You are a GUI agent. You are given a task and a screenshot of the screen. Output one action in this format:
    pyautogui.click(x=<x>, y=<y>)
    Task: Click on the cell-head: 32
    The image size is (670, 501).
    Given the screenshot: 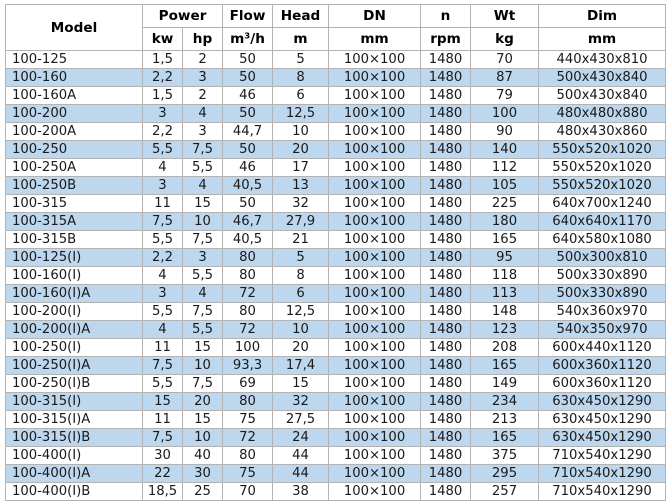 What is the action you would take?
    pyautogui.click(x=301, y=203)
    